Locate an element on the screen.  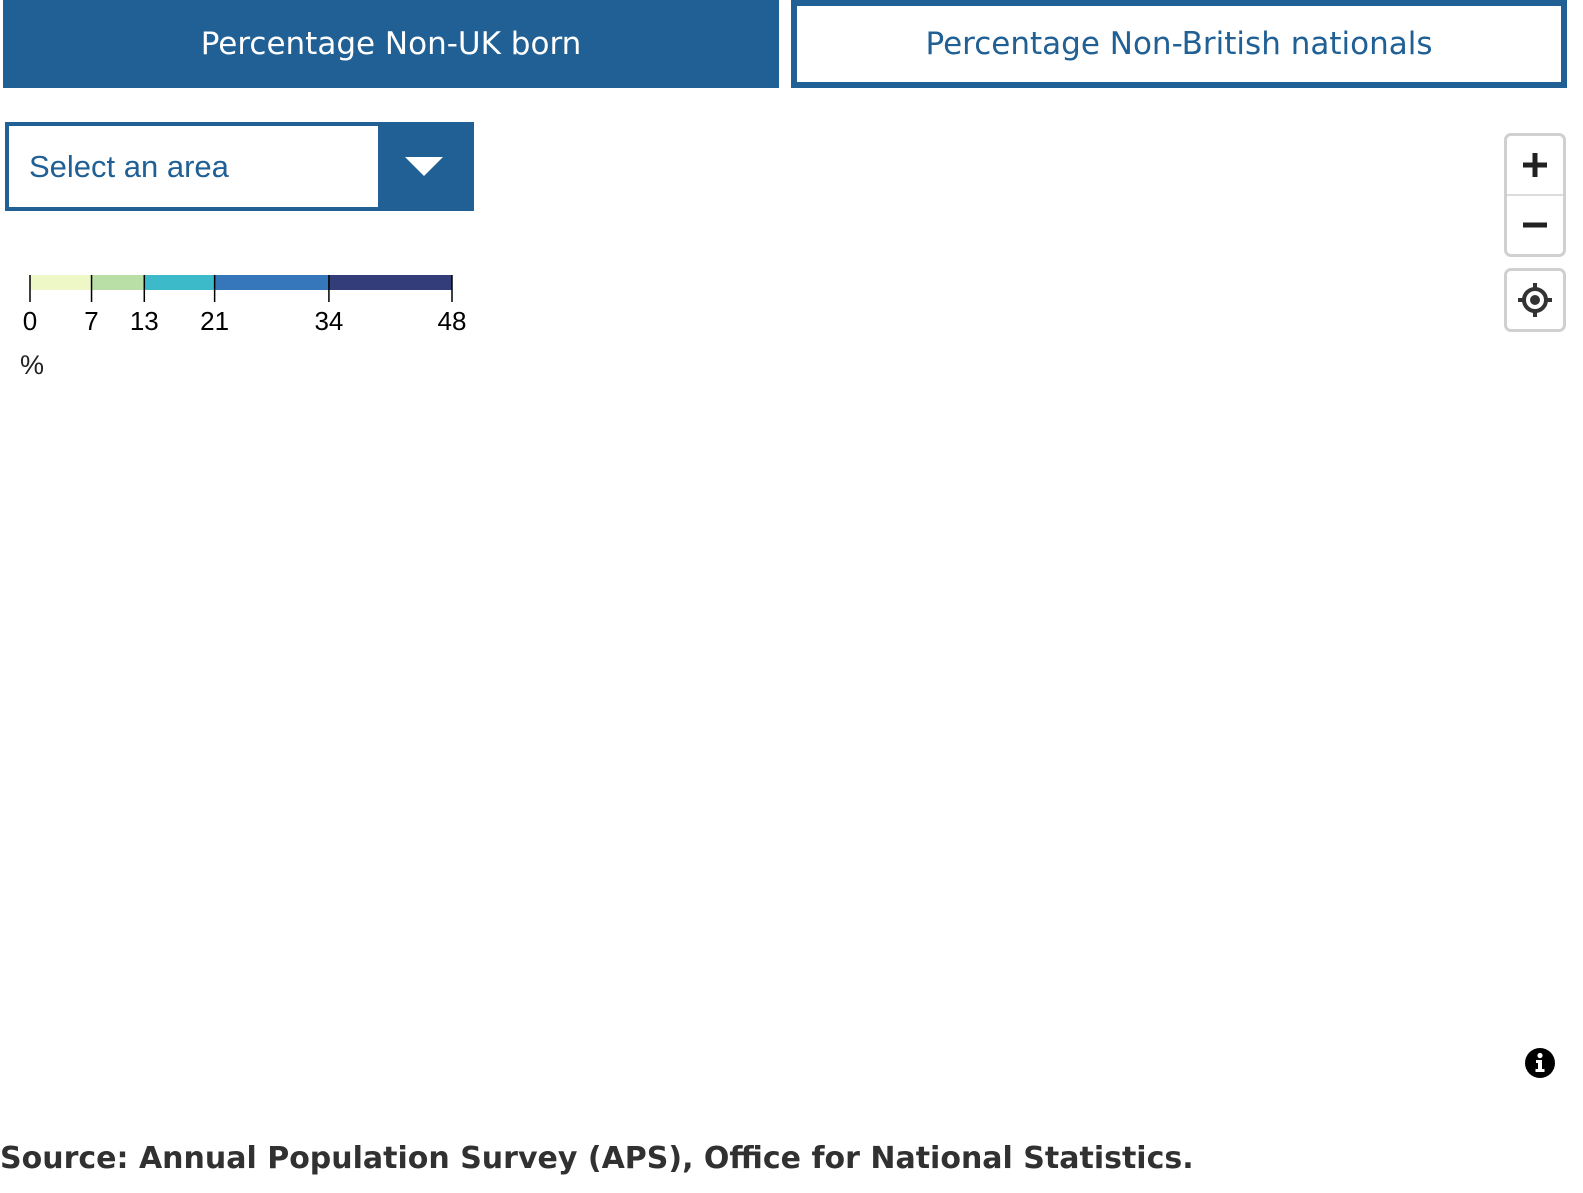
geolocate-control is located at coordinates (1535, 300).